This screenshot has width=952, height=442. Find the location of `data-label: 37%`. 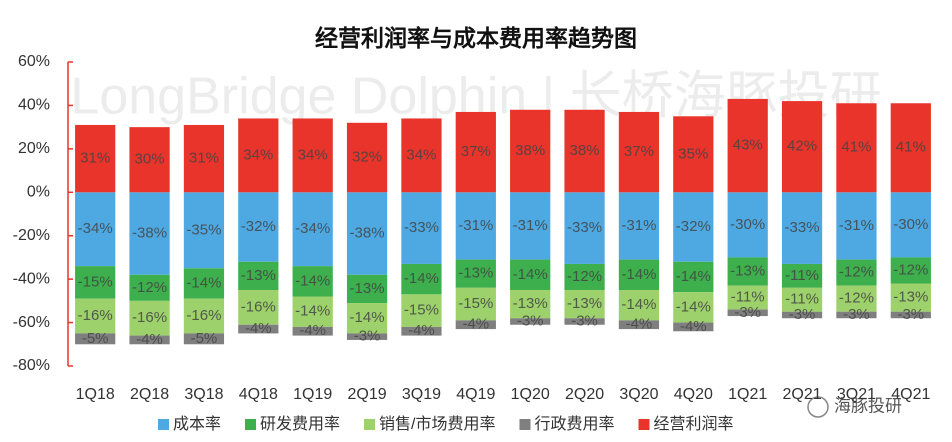

data-label: 37% is located at coordinates (639, 151).